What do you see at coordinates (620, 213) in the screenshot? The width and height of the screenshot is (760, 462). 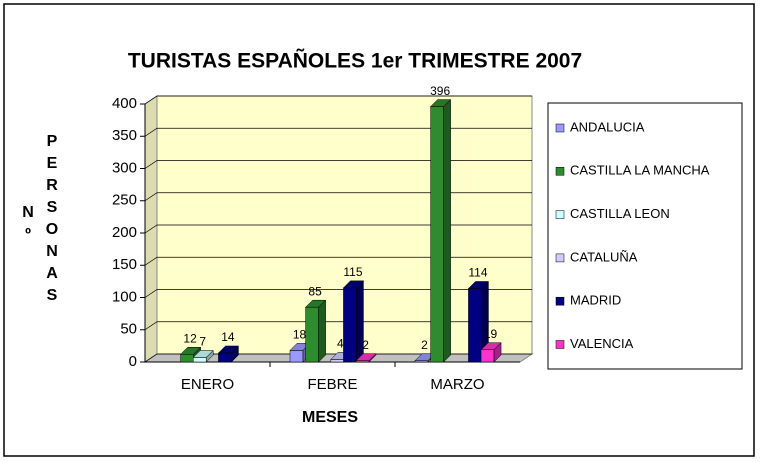 I see `legend-label: CASTILLA LEON` at bounding box center [620, 213].